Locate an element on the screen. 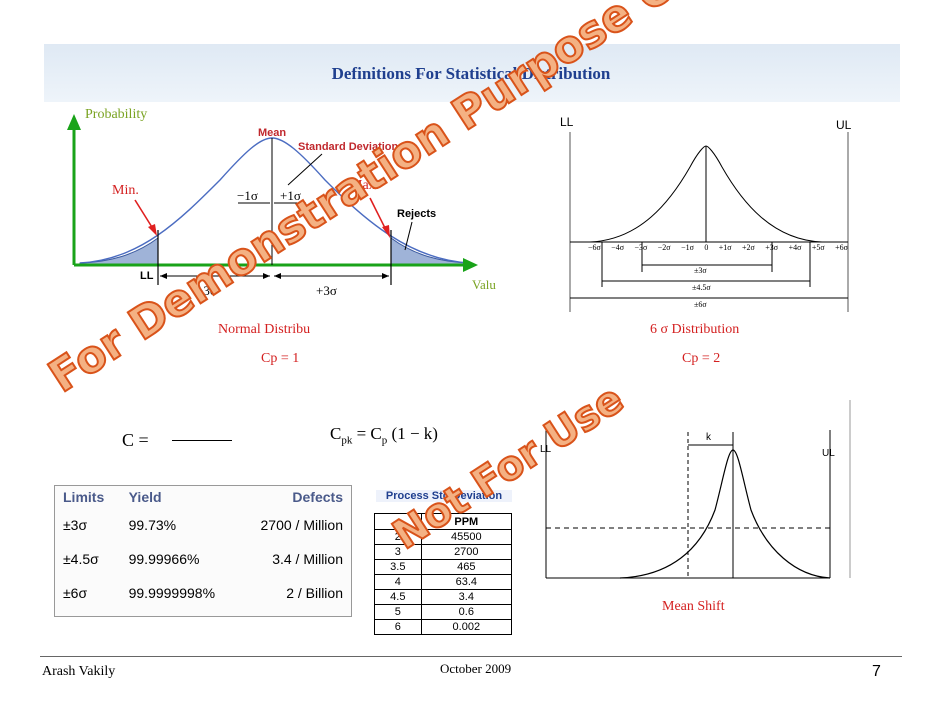 This screenshot has width=942, height=728. max-label: Max. is located at coordinates (365, 185).